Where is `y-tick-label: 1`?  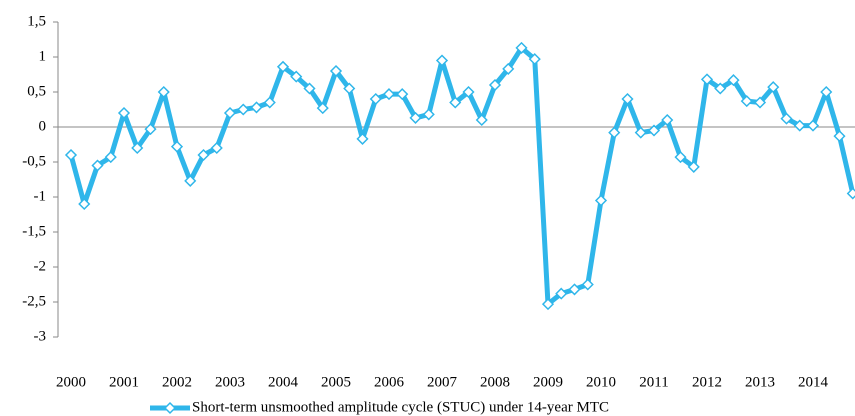 y-tick-label: 1 is located at coordinates (43, 56).